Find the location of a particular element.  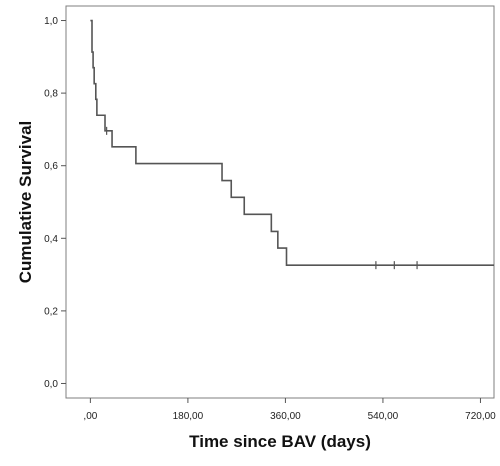

x-axis: ,00 180,00 360,00 540,00 720,00 is located at coordinates (289, 410).